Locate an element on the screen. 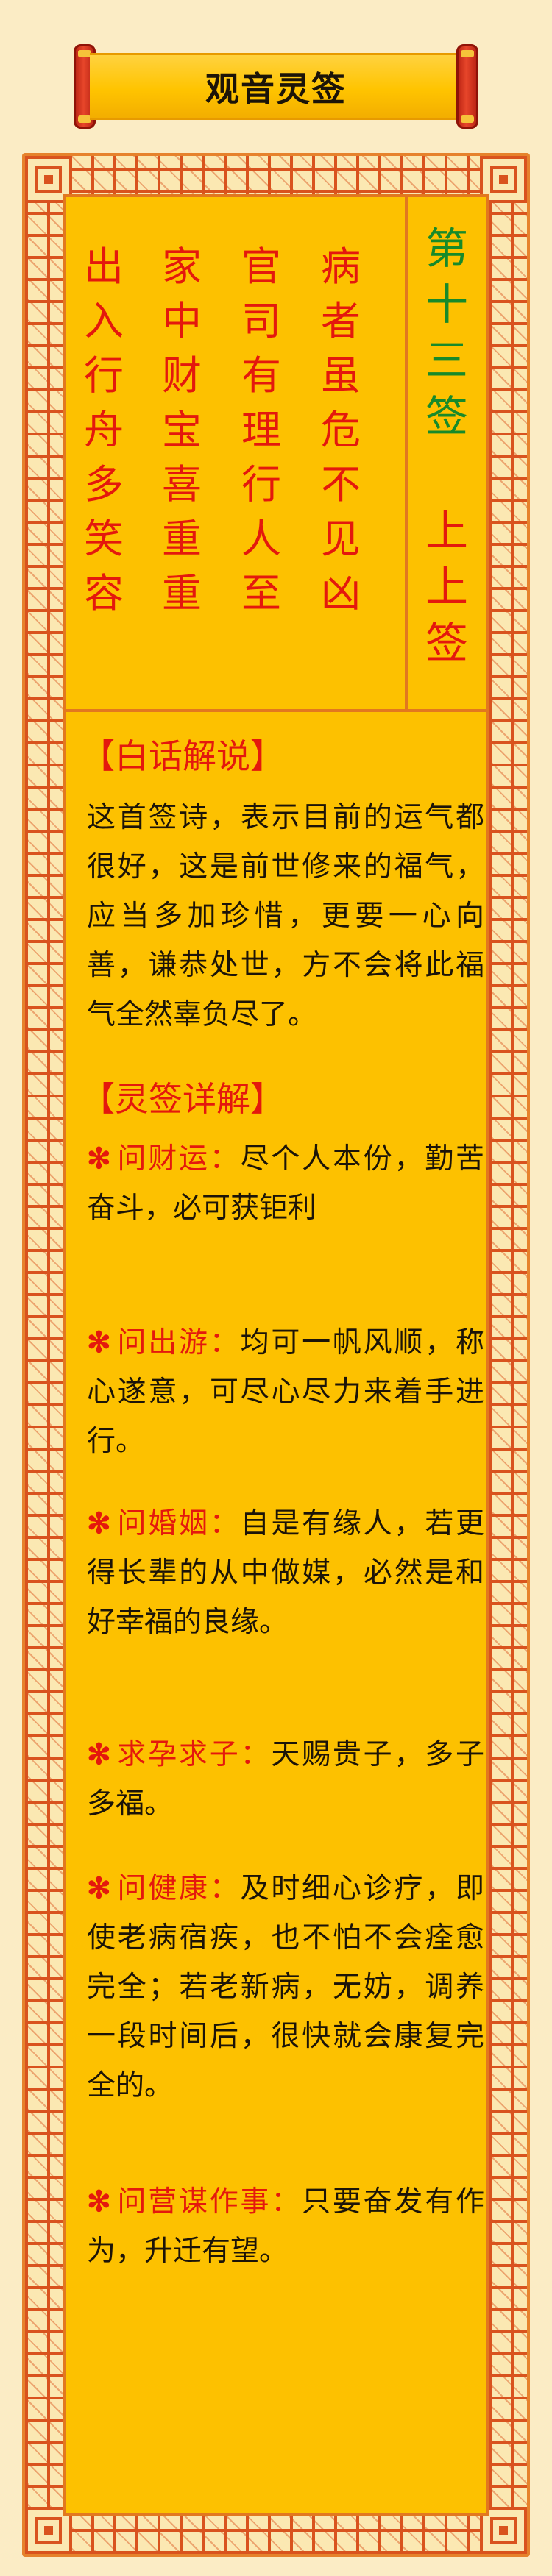 The height and width of the screenshot is (2576, 552). poem-char: 人 is located at coordinates (261, 539).